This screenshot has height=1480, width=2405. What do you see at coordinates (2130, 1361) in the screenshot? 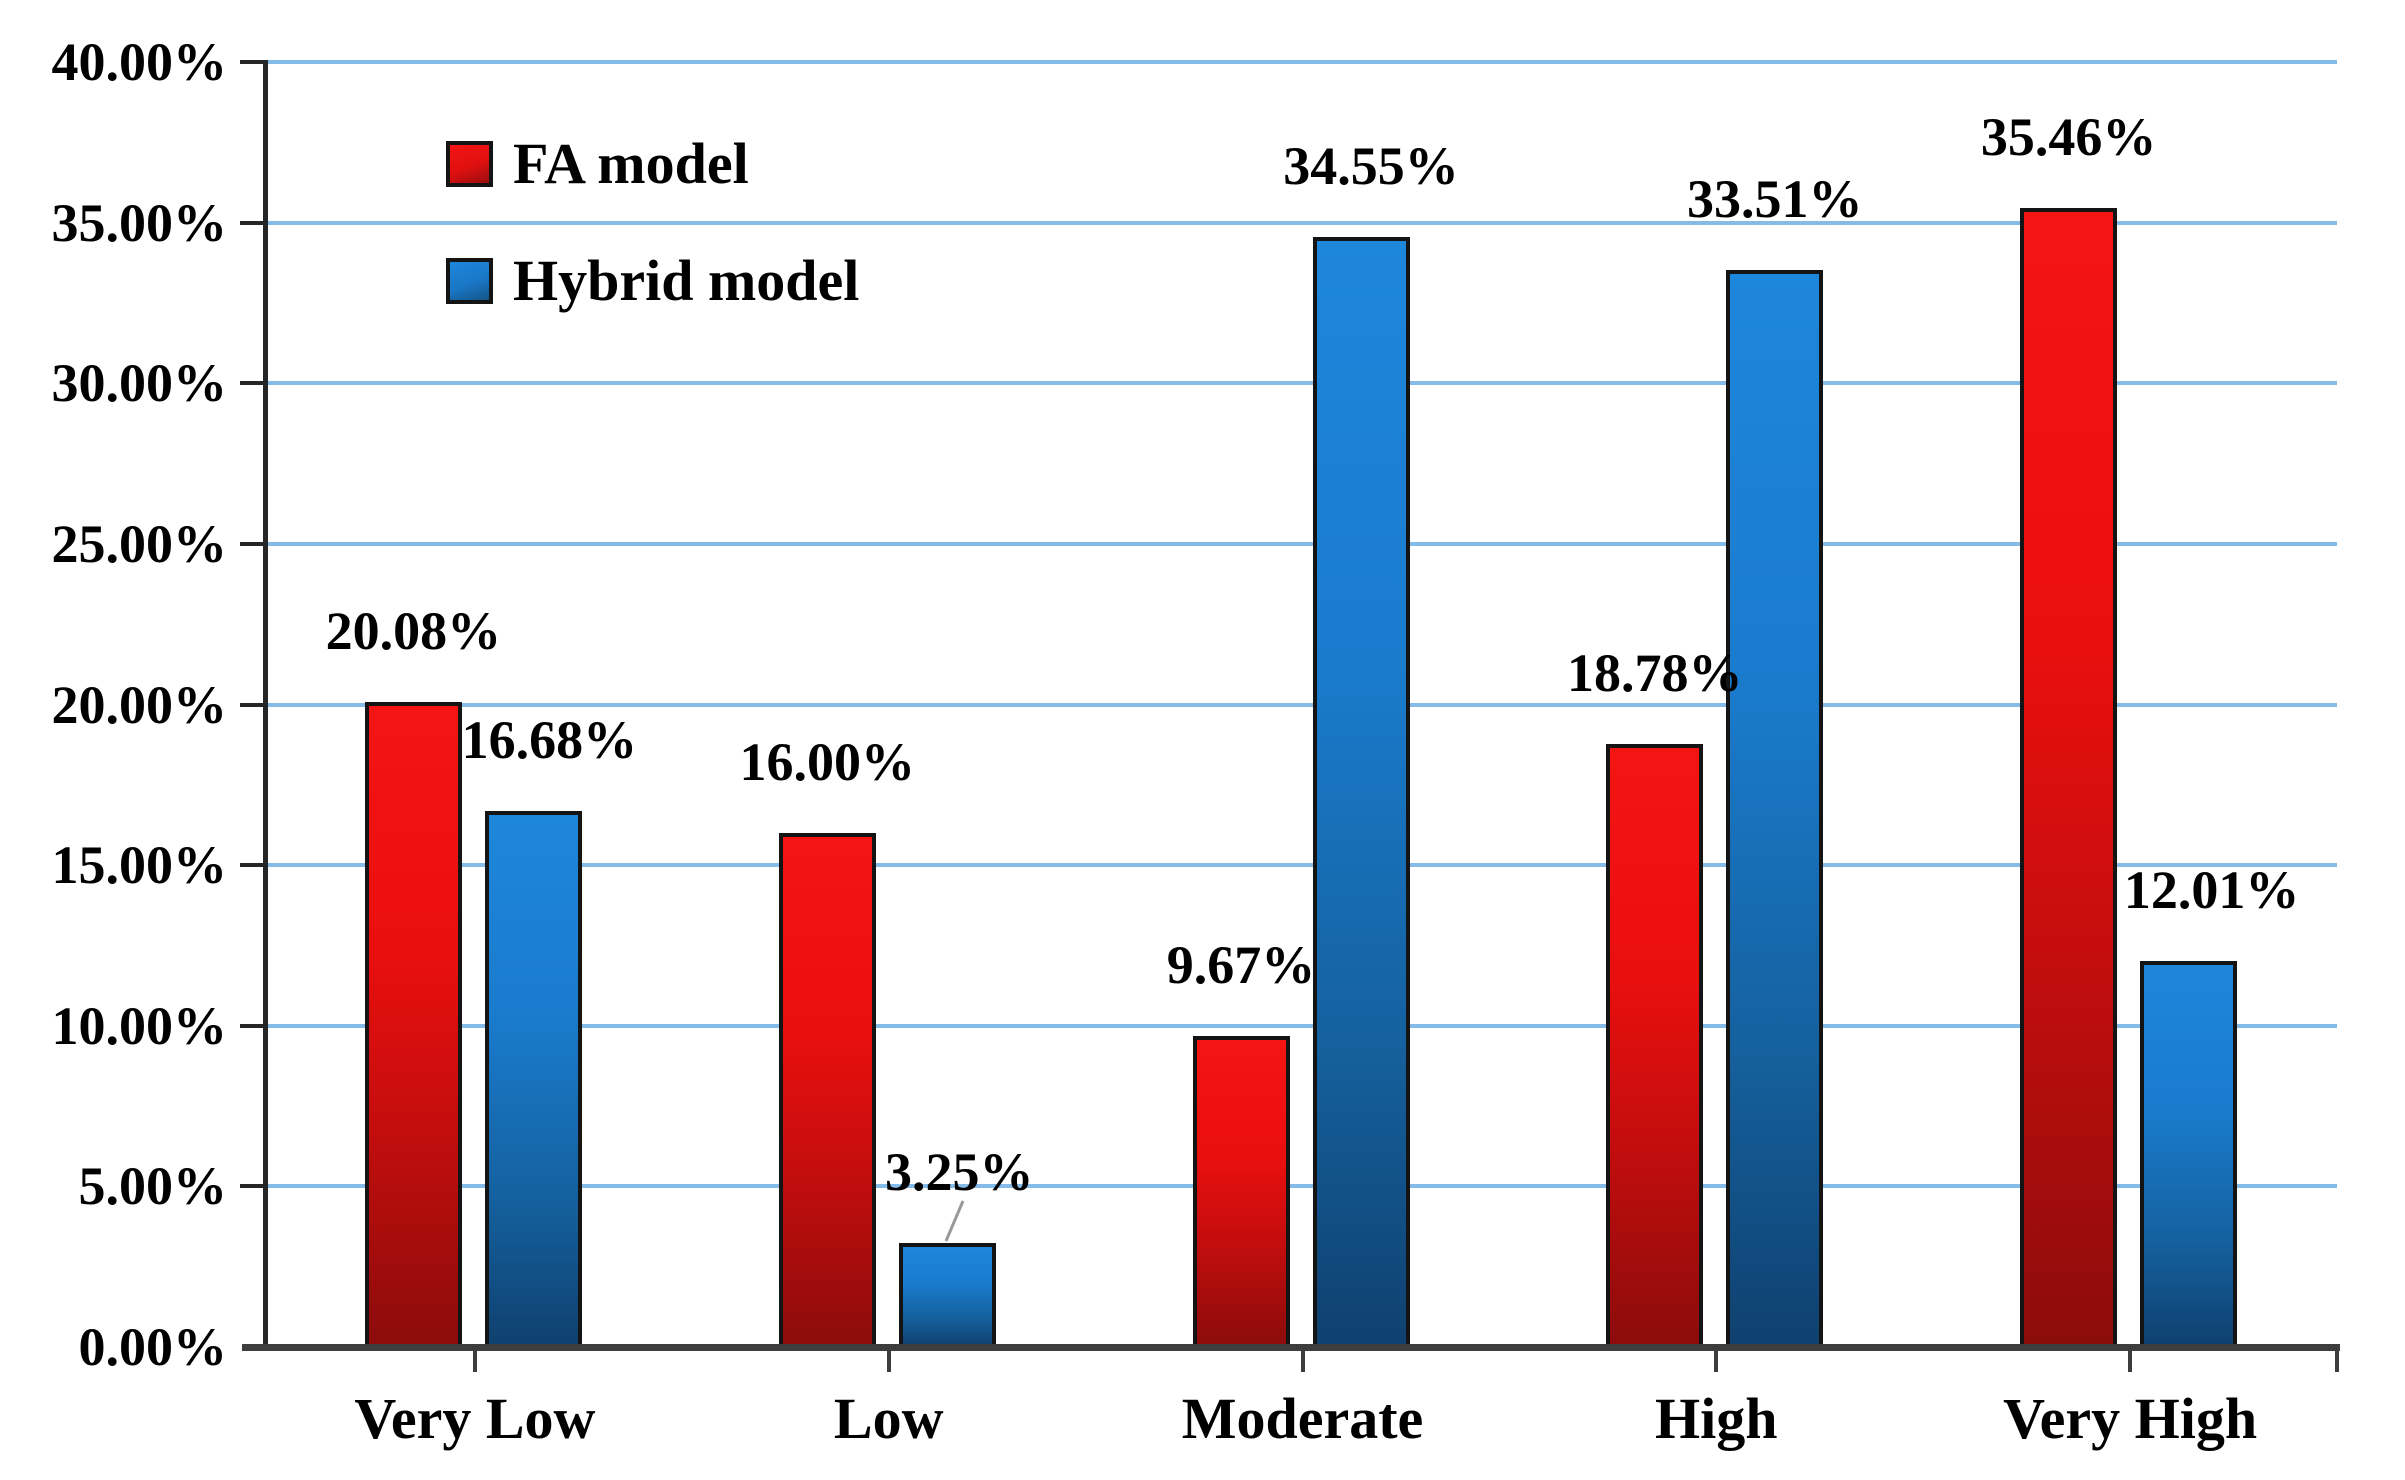
I see `x-tick-mark-very-high` at bounding box center [2130, 1361].